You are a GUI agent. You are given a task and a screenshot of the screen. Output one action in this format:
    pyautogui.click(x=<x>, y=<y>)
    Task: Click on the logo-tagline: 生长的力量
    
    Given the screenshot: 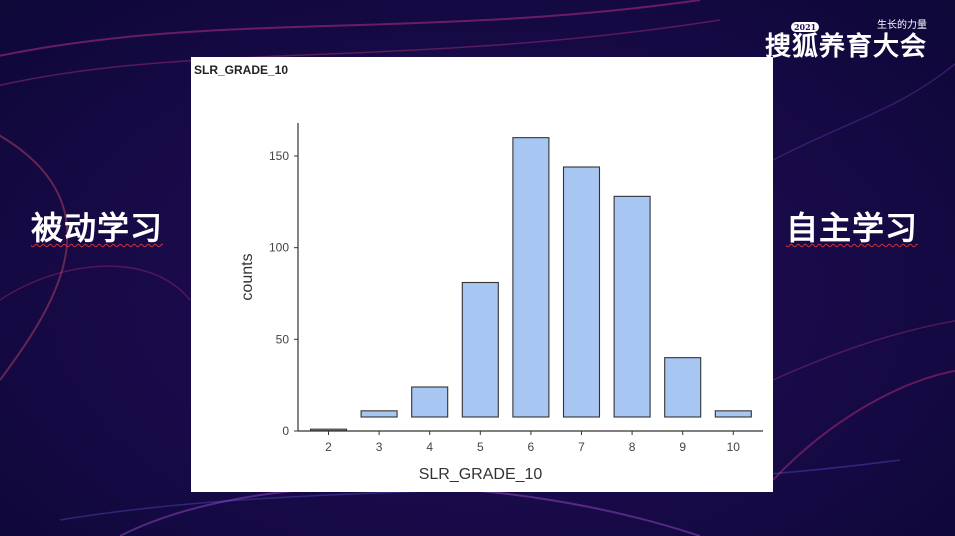 What is the action you would take?
    pyautogui.click(x=902, y=25)
    